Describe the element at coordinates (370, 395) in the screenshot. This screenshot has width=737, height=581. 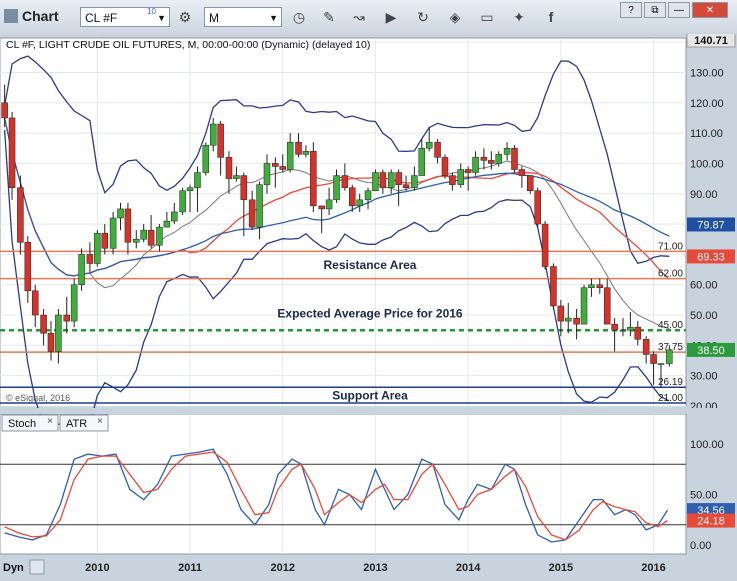
I see `annotation-label: Support Area` at that location.